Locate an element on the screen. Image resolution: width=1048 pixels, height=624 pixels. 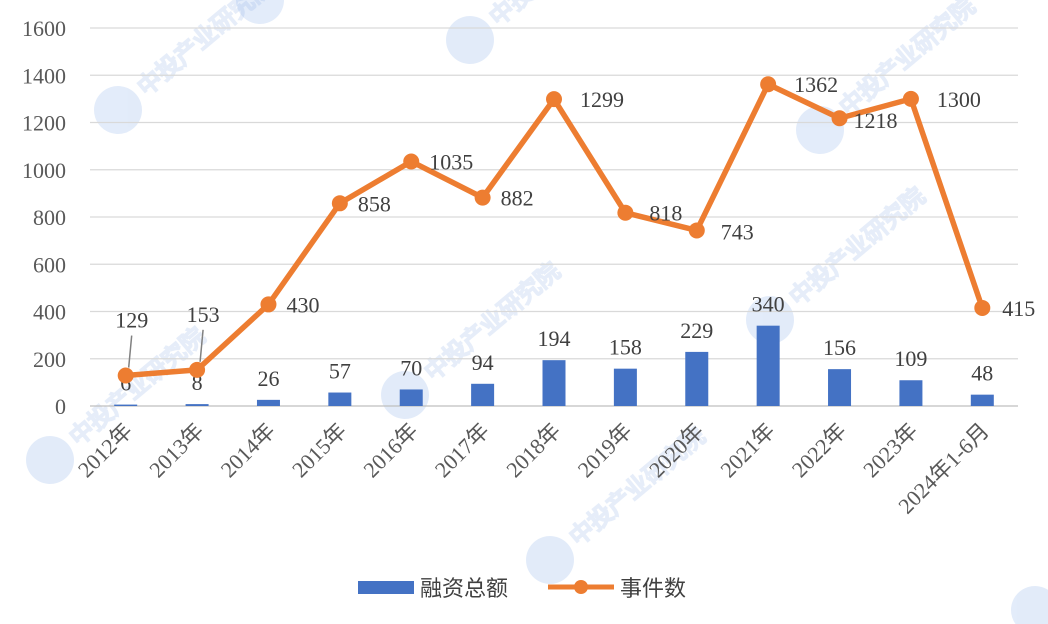
legend-bar-label: 融资总额 is located at coordinates (464, 589).